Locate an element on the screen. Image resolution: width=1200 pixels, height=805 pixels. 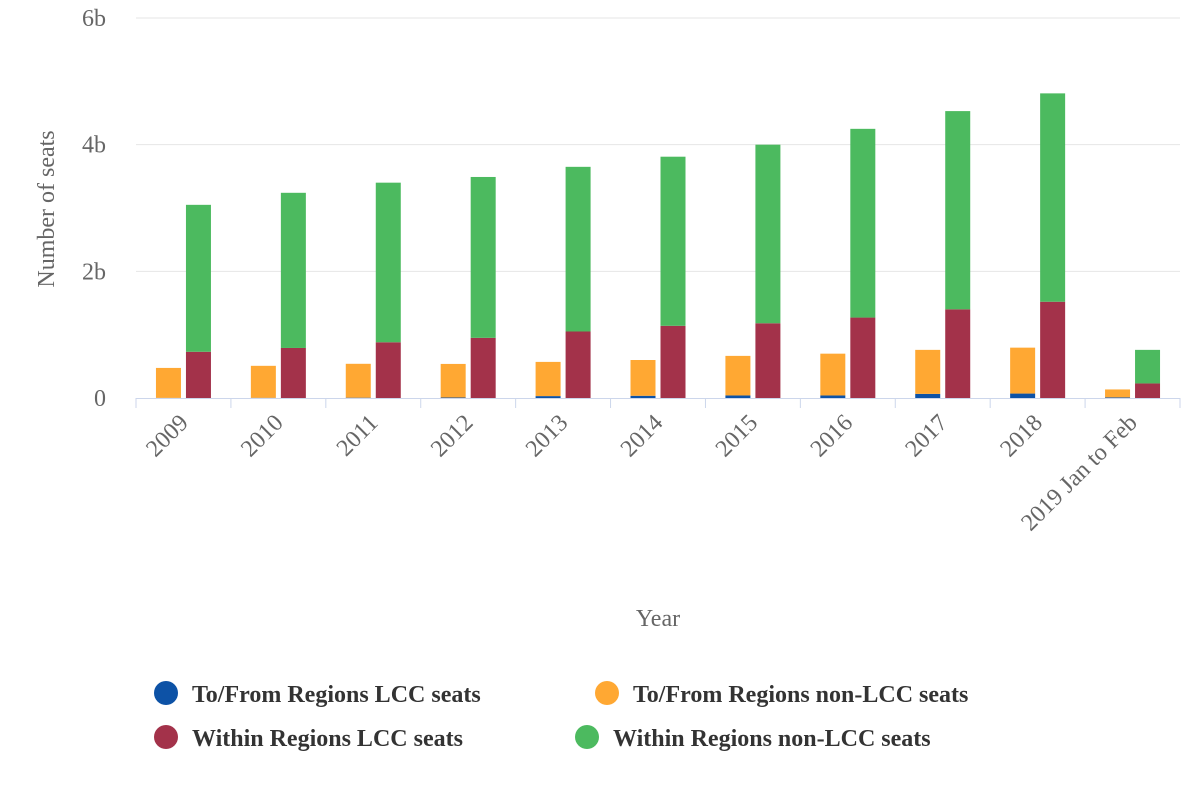
bar-within-regions-lcc-seats-2017 is located at coordinates (957, 353).